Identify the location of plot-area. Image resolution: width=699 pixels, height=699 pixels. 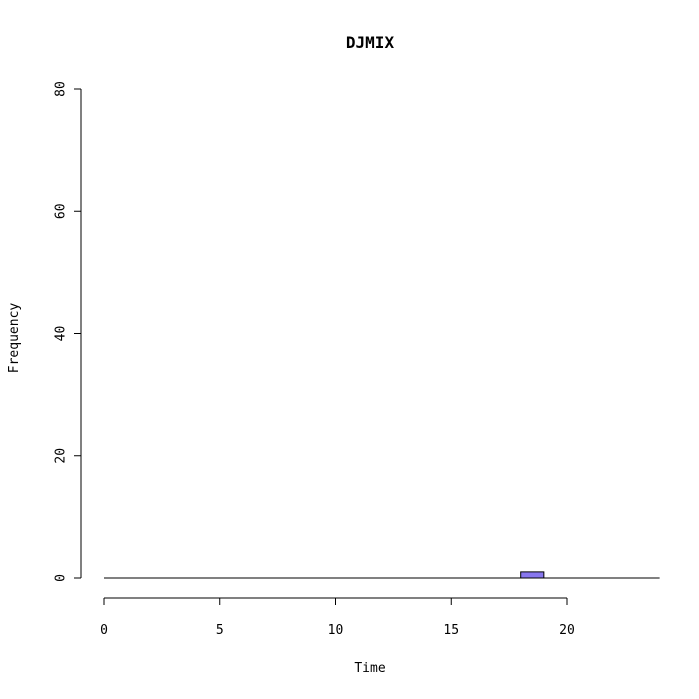
(382, 575).